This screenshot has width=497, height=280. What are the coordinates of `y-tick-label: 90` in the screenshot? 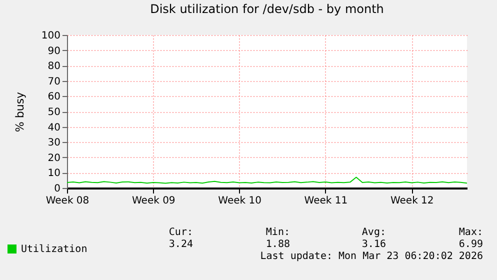 It's located at (54, 51).